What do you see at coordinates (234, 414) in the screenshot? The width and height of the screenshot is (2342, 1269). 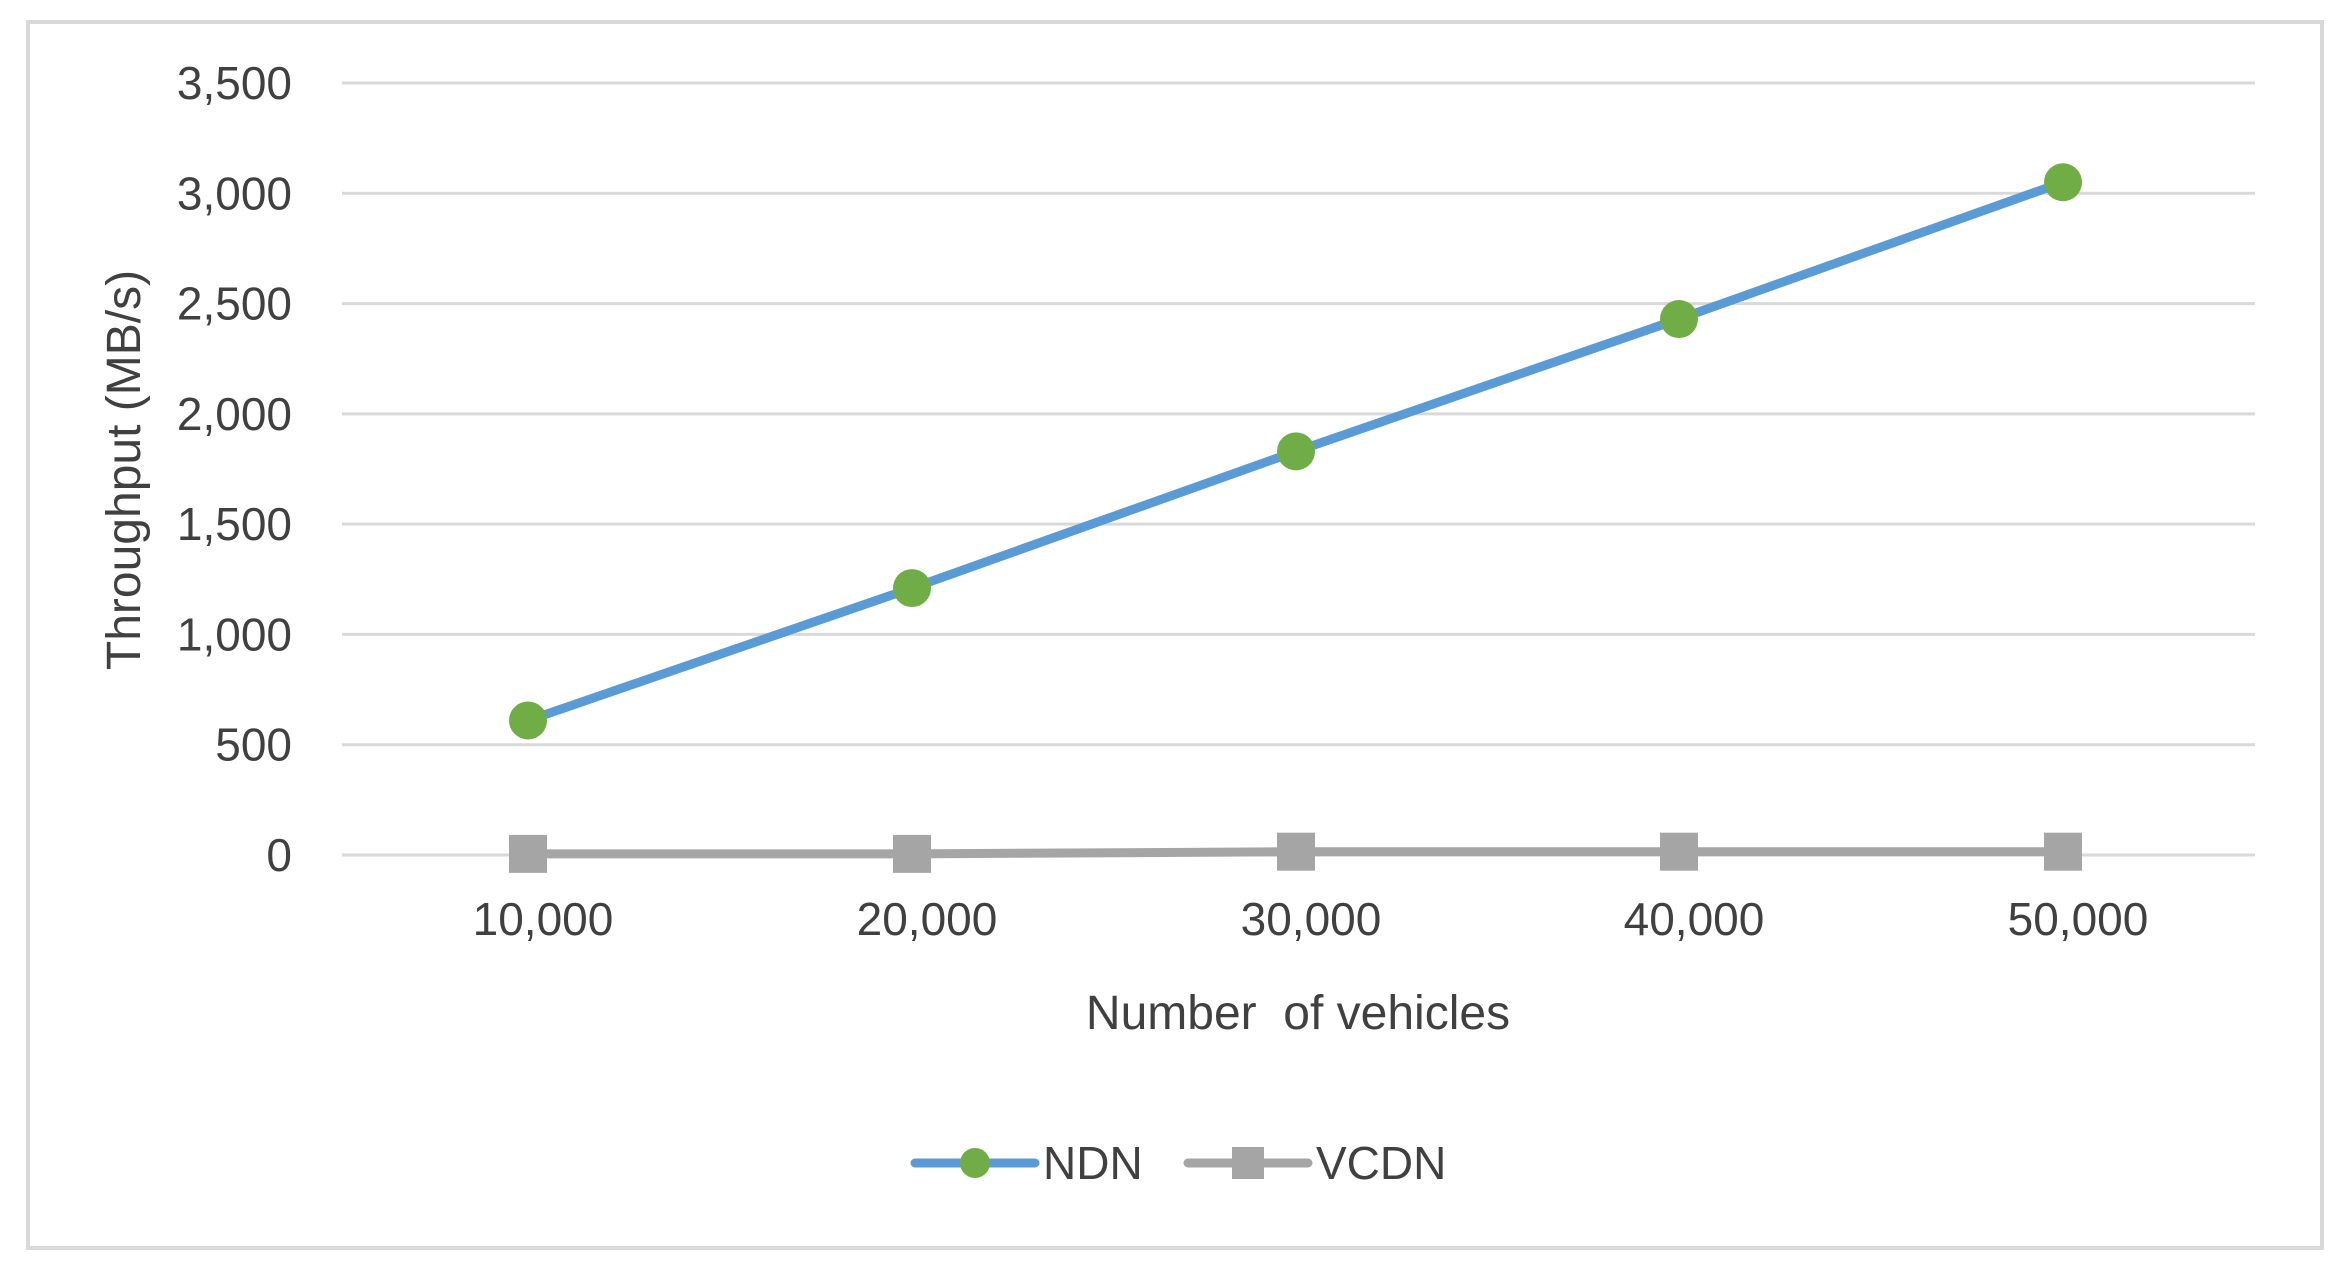 I see `y-tick-label: 2,000` at bounding box center [234, 414].